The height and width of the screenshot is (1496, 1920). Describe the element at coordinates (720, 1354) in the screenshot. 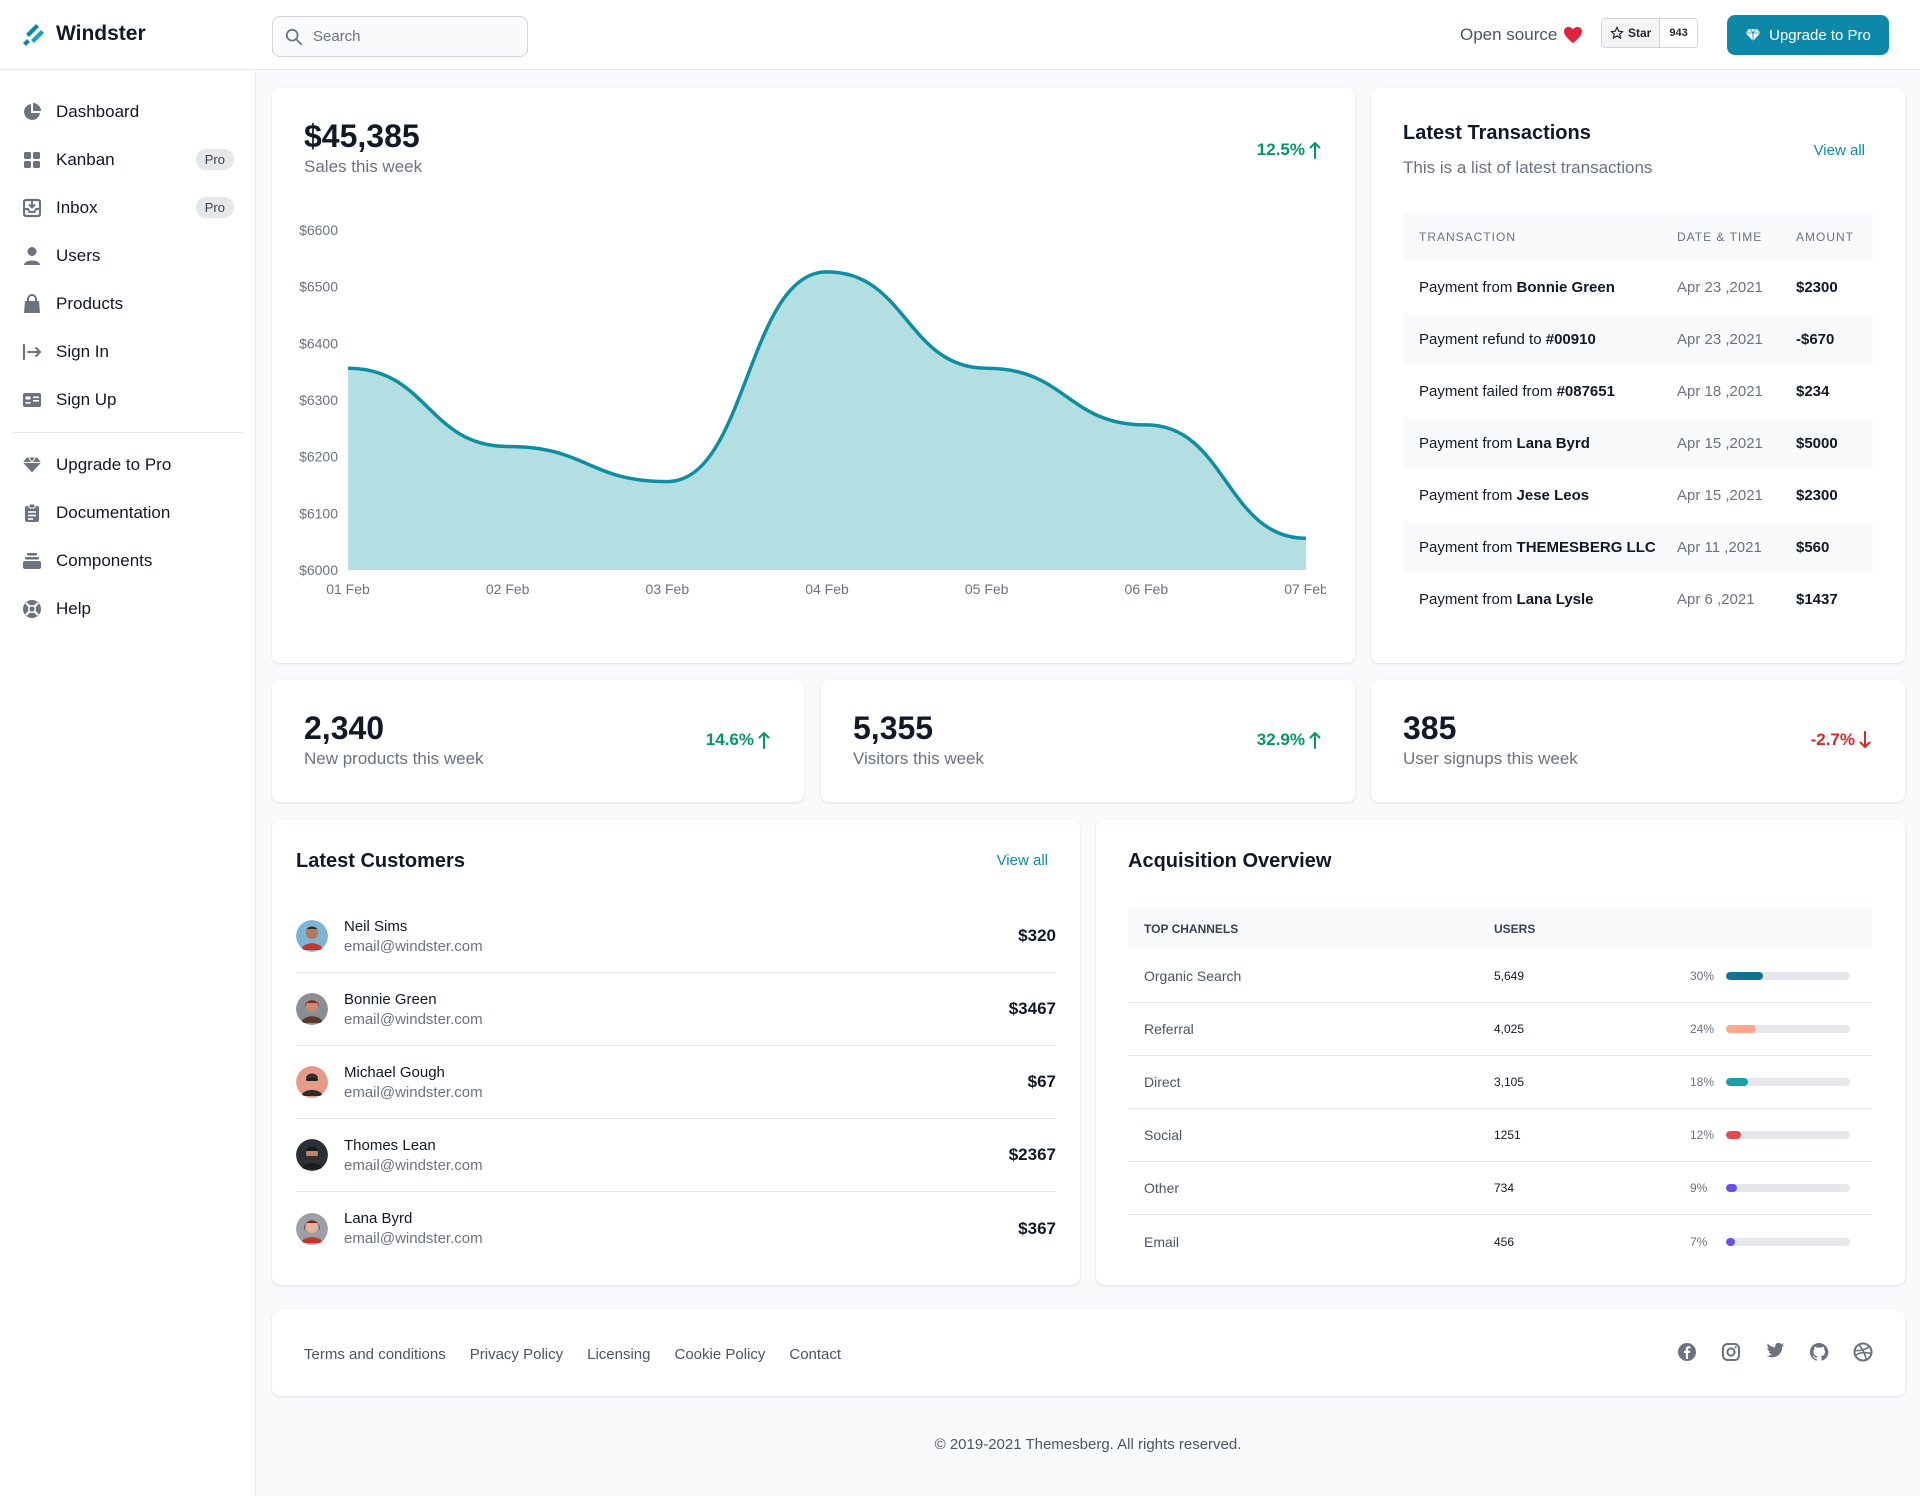

I see `footer-link-cookie: Cookie Policy` at that location.